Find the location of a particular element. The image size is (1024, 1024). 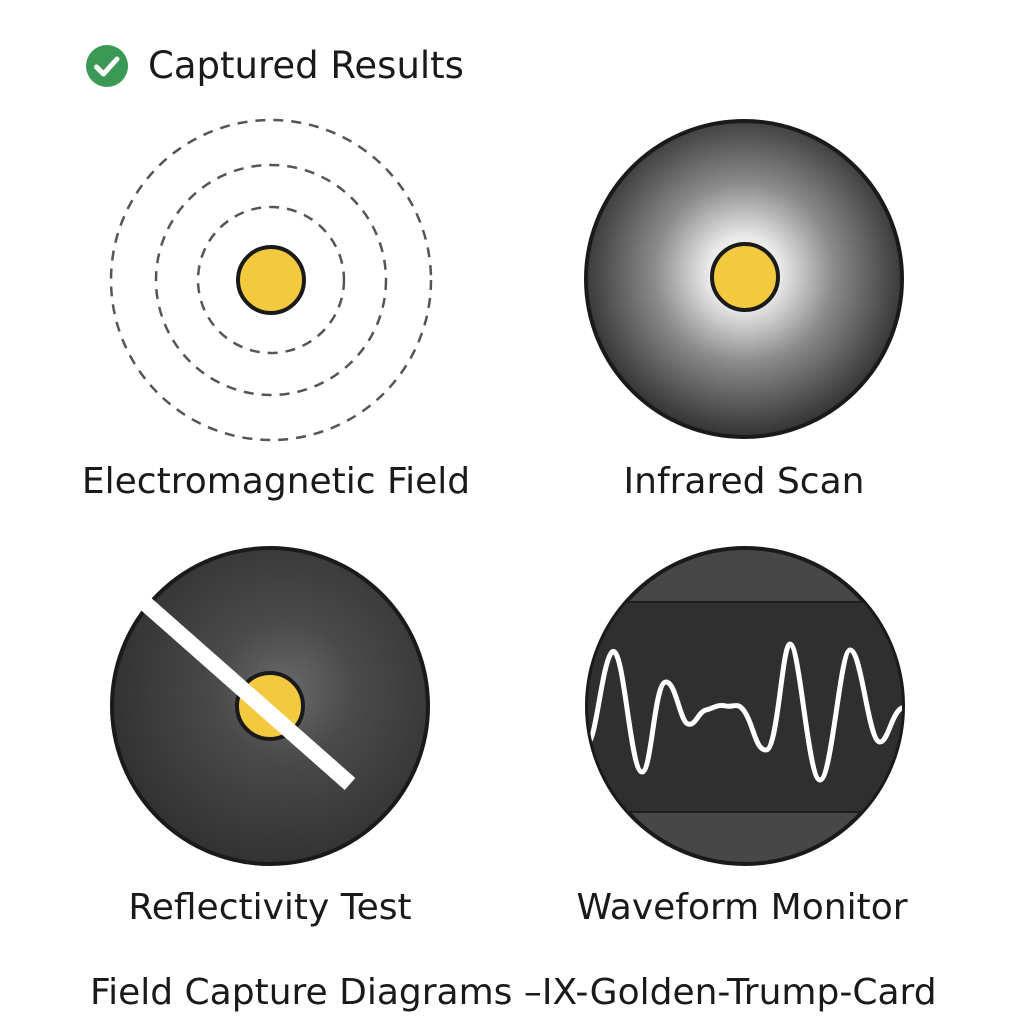

radial-glow-icon is located at coordinates (744, 279).